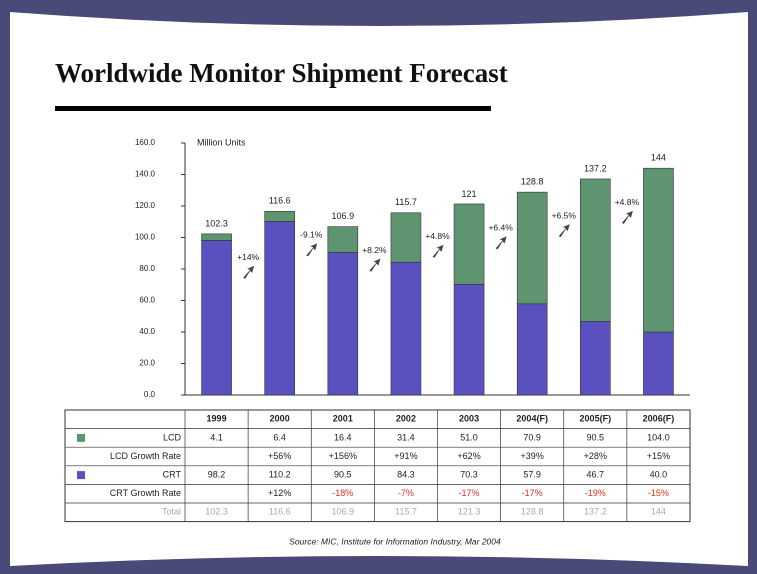 Image resolution: width=757 pixels, height=574 pixels. I want to click on table-cell: 137.2, so click(595, 512).